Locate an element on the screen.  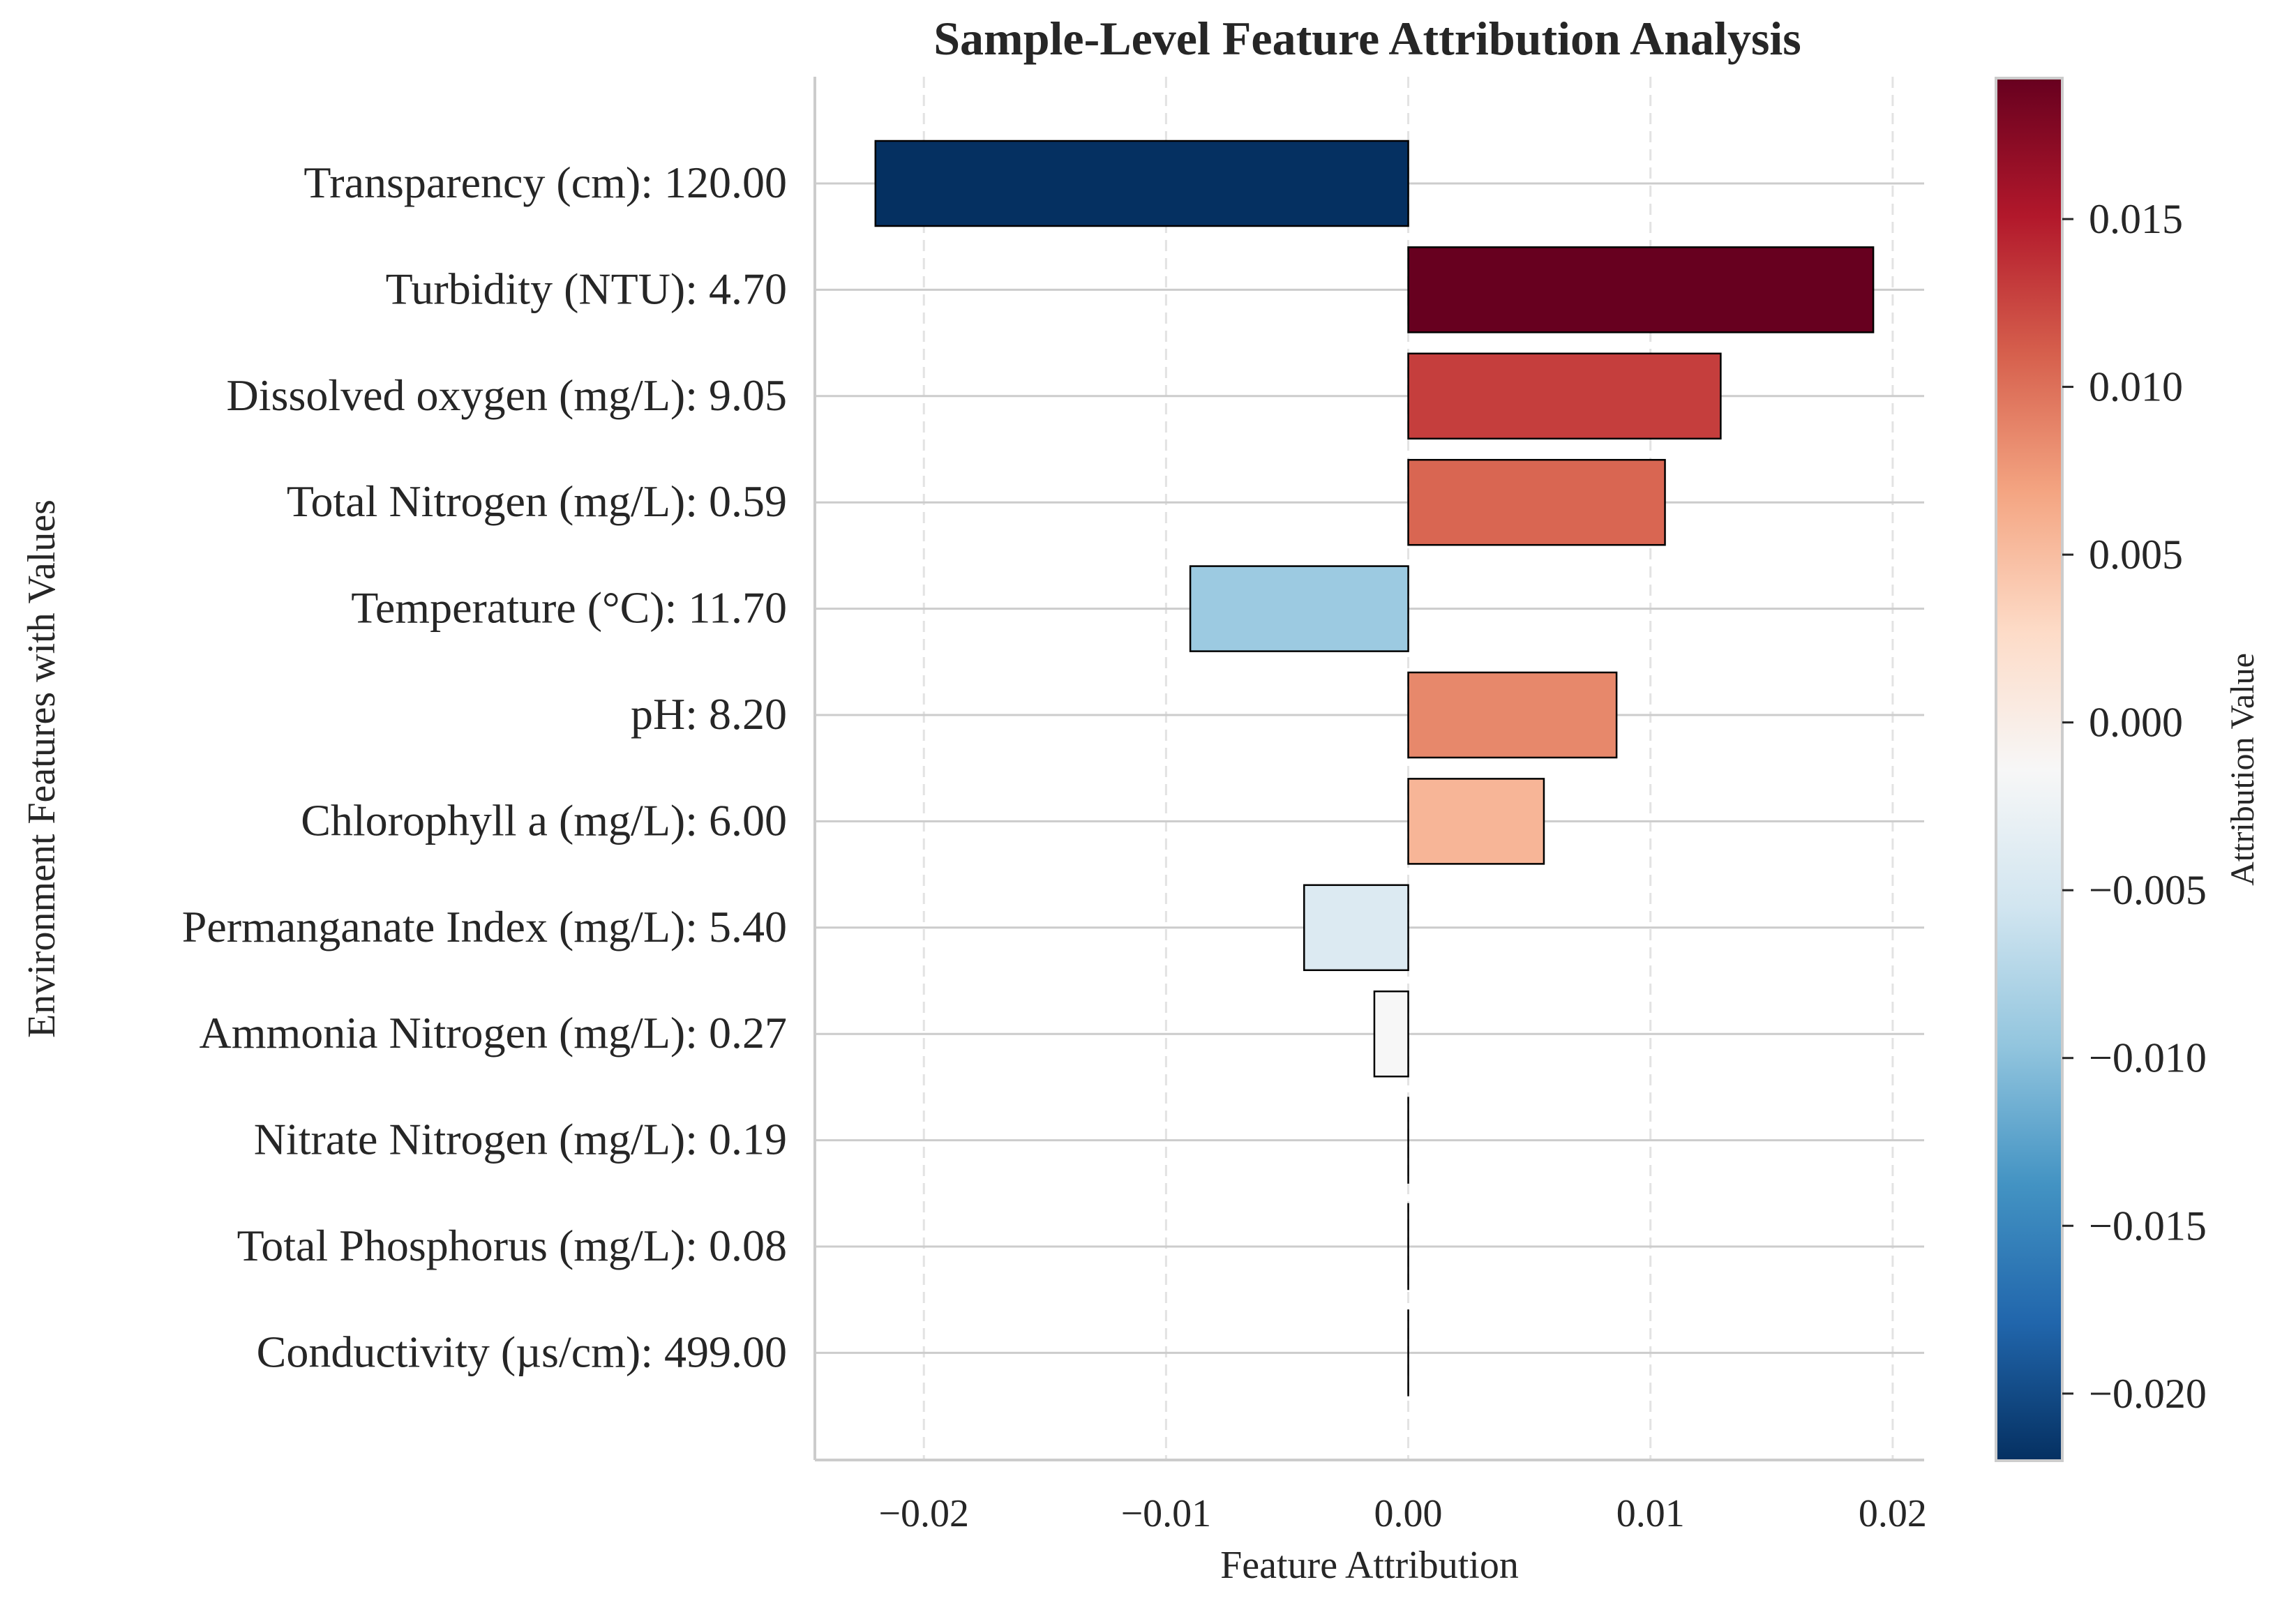
y-tick-label: Temperature (°C): 11.70 is located at coordinates (569, 608).